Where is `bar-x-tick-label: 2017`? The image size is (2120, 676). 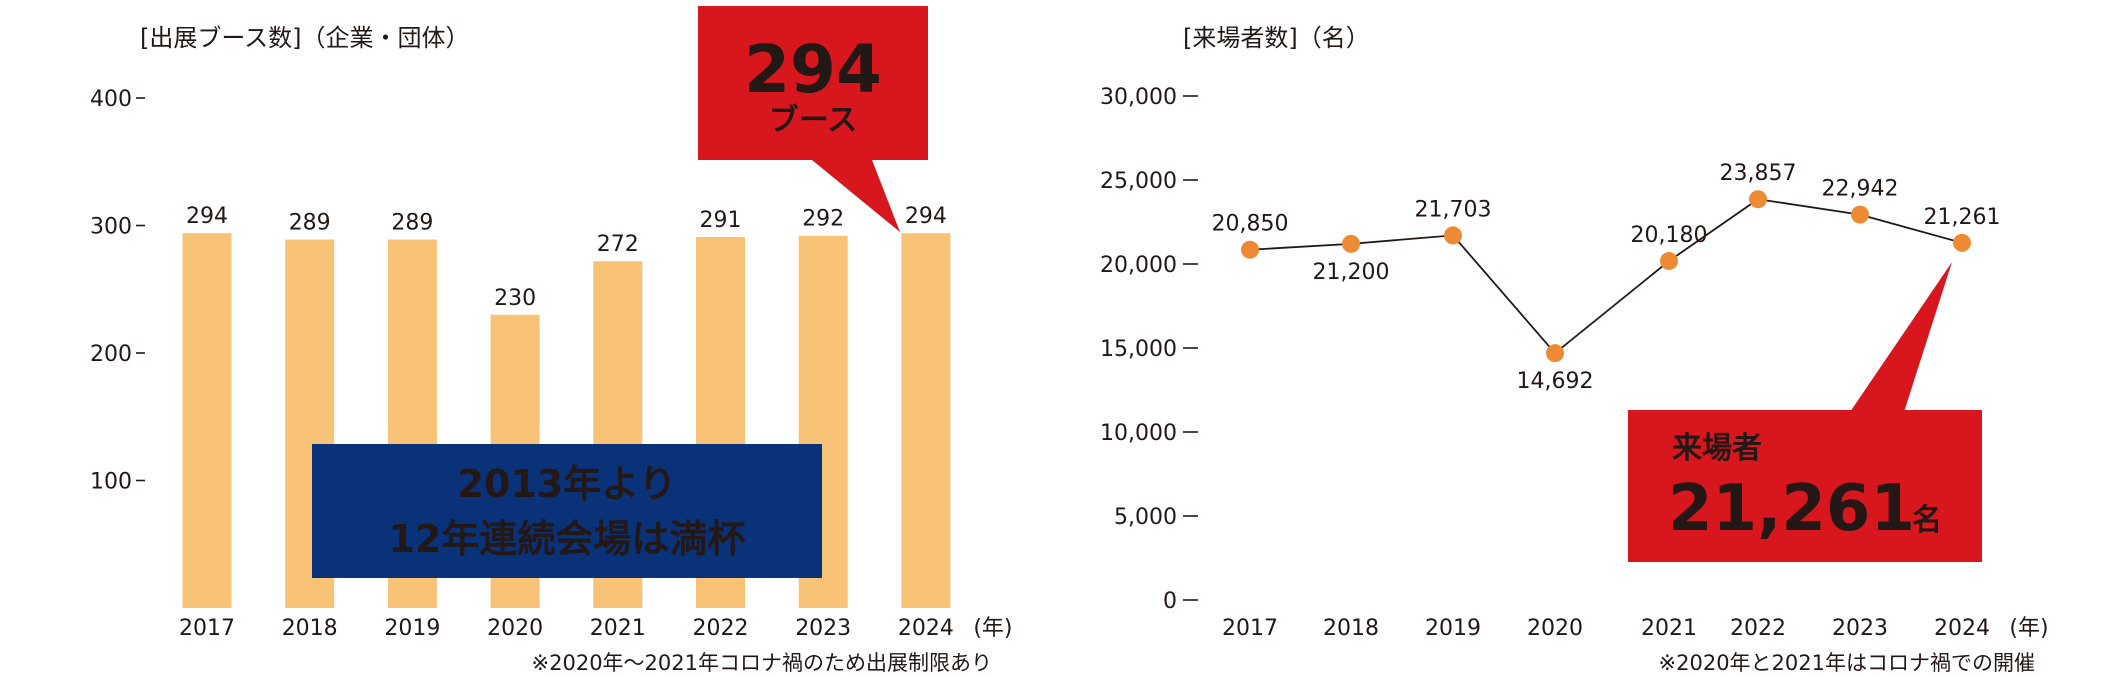
bar-x-tick-label: 2017 is located at coordinates (207, 628).